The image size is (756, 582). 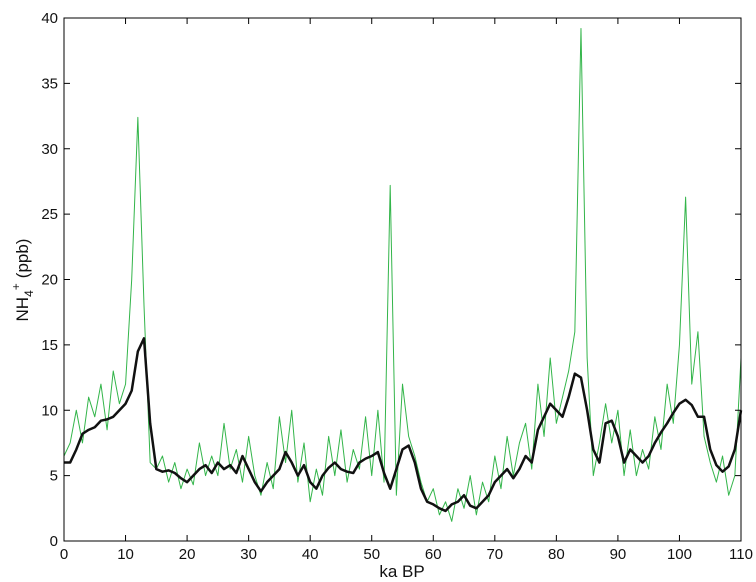 I want to click on x-tick-label: 0, so click(x=64, y=554).